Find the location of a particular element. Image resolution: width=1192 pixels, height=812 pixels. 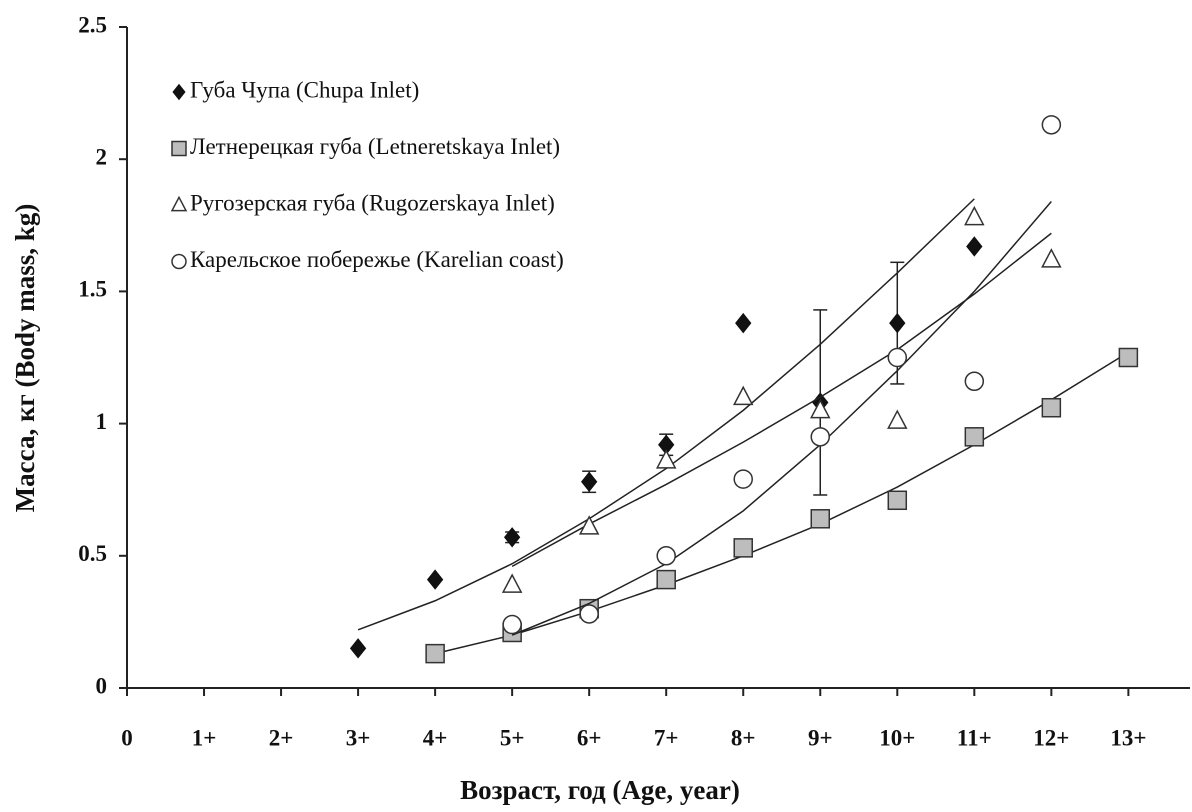

x-tick-label: 8+ is located at coordinates (743, 737).